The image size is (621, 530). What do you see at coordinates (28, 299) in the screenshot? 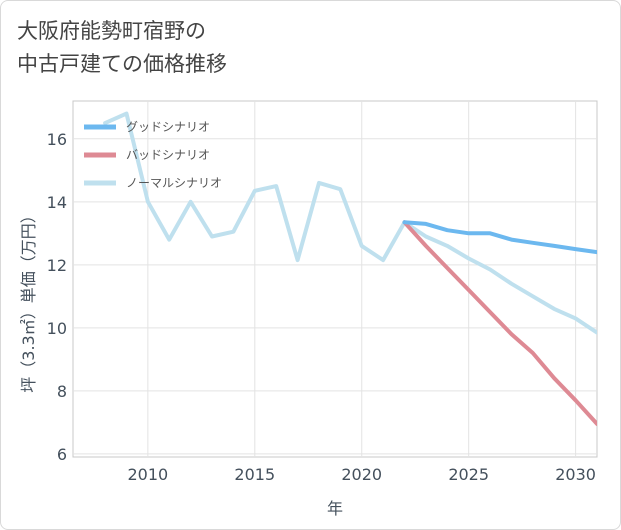
I see `y-axis-title: 坪（3.3㎡）単価（万円）` at bounding box center [28, 299].